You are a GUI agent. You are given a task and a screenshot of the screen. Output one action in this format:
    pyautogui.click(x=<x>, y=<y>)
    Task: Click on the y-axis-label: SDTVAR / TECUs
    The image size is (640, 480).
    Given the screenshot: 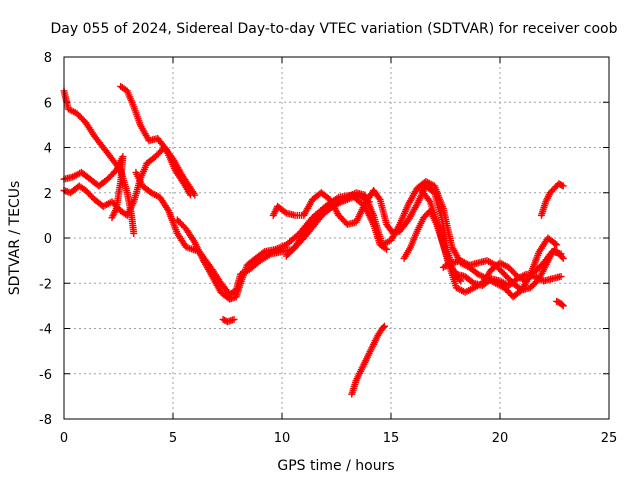 What is the action you would take?
    pyautogui.click(x=15, y=238)
    